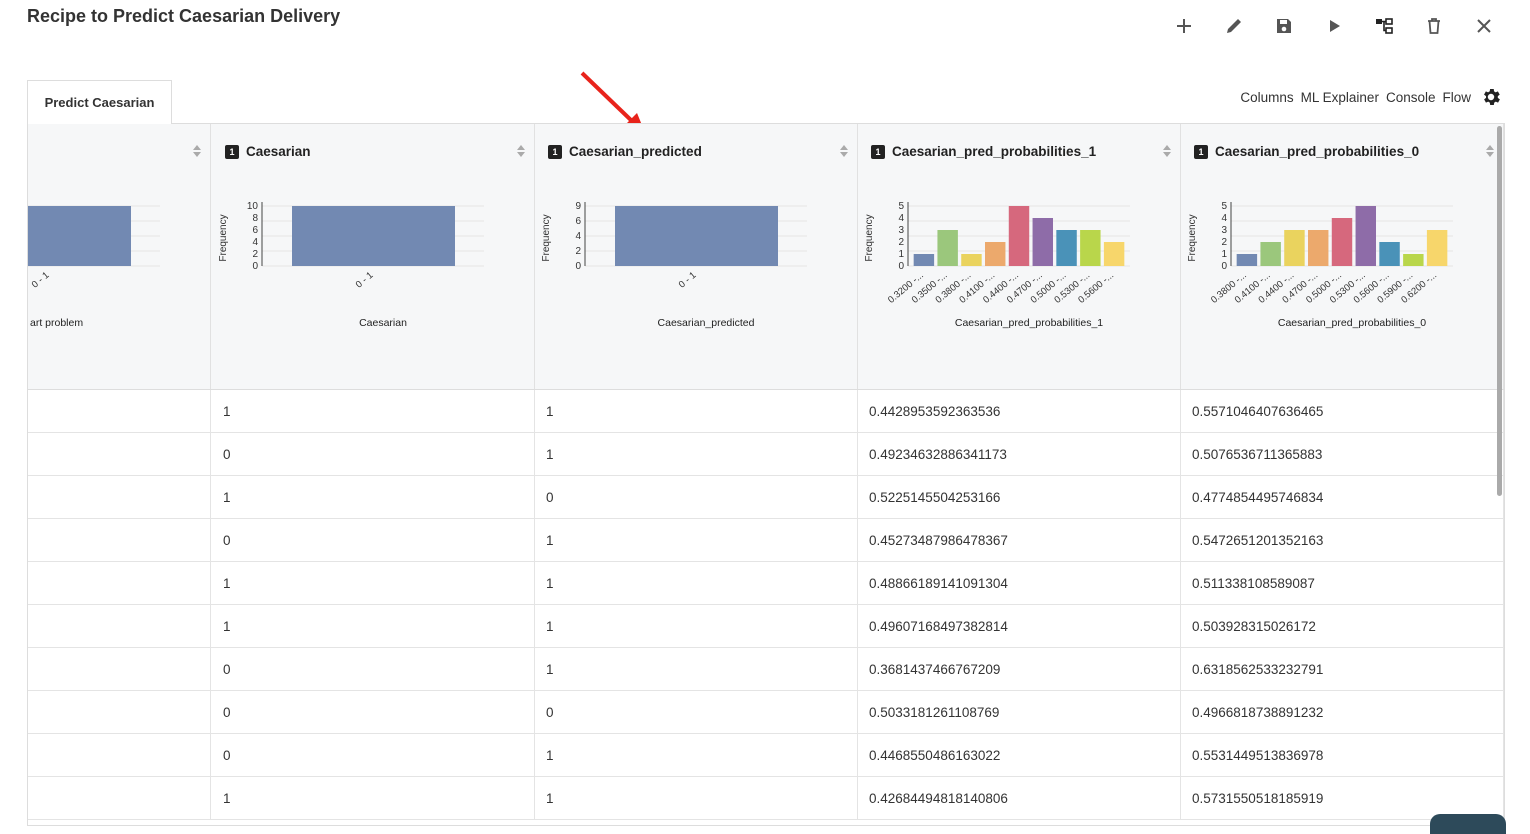 The height and width of the screenshot is (834, 1530). I want to click on table-row: 0 1 0.45273487986478367 0.5472651201352163, so click(766, 540).